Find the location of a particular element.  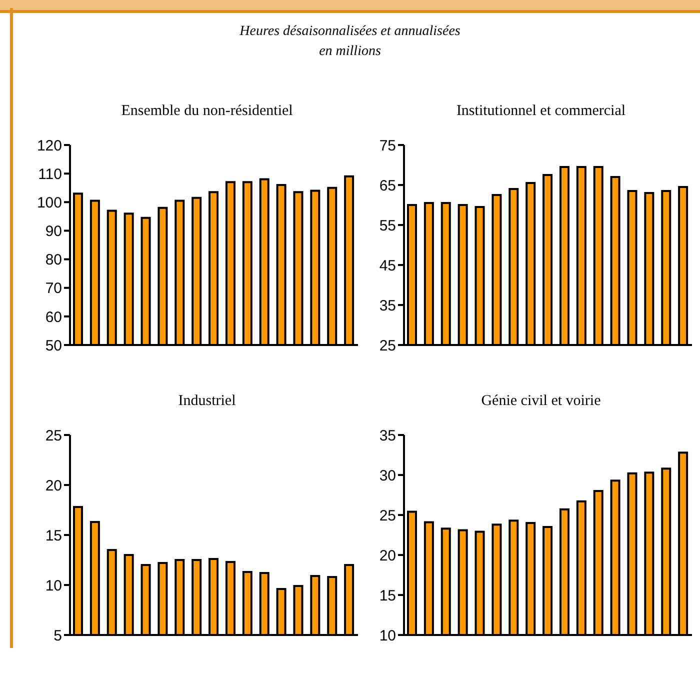

y-tick-label: 60 is located at coordinates (53, 317).